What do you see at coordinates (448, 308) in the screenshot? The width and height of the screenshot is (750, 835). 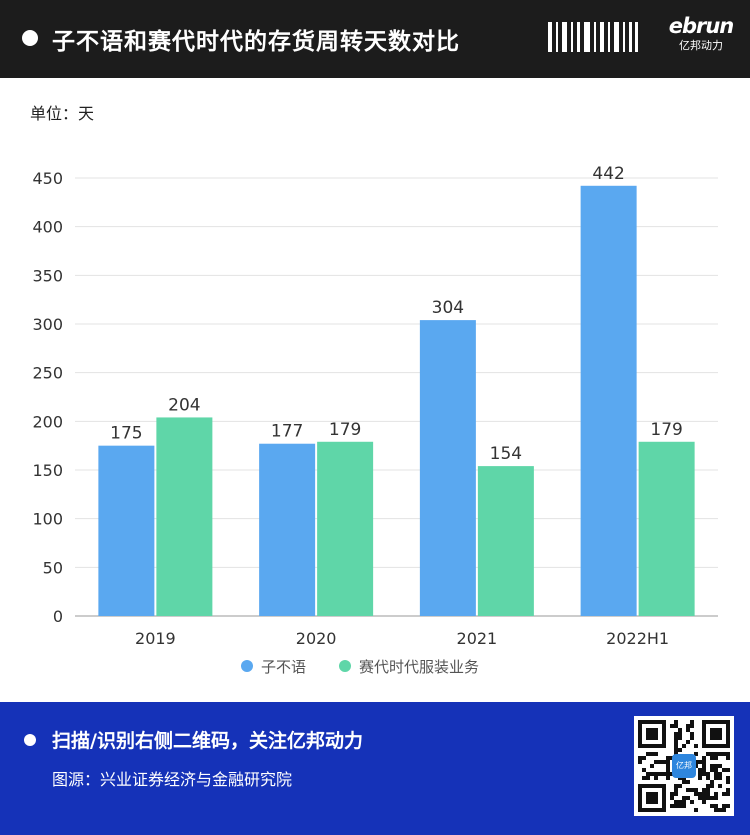 I see `data-label: 304` at bounding box center [448, 308].